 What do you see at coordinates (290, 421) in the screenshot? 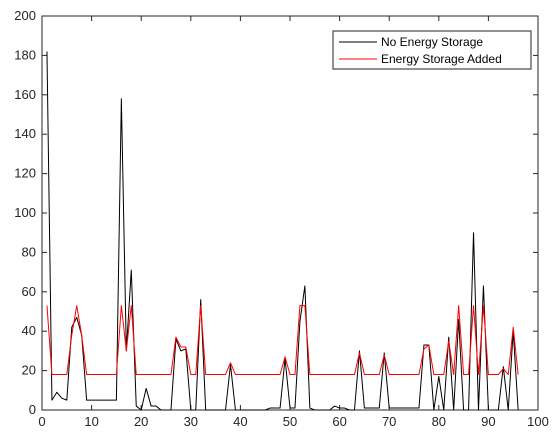
I see `x-tick-label: 50` at bounding box center [290, 421].